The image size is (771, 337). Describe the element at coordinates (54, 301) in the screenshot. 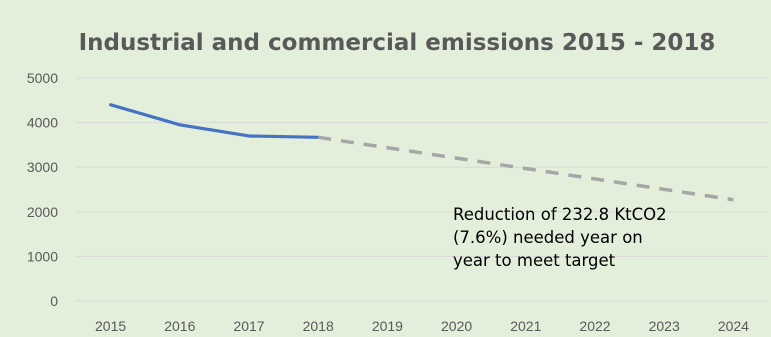

I see `y-tick-label: 0` at that location.